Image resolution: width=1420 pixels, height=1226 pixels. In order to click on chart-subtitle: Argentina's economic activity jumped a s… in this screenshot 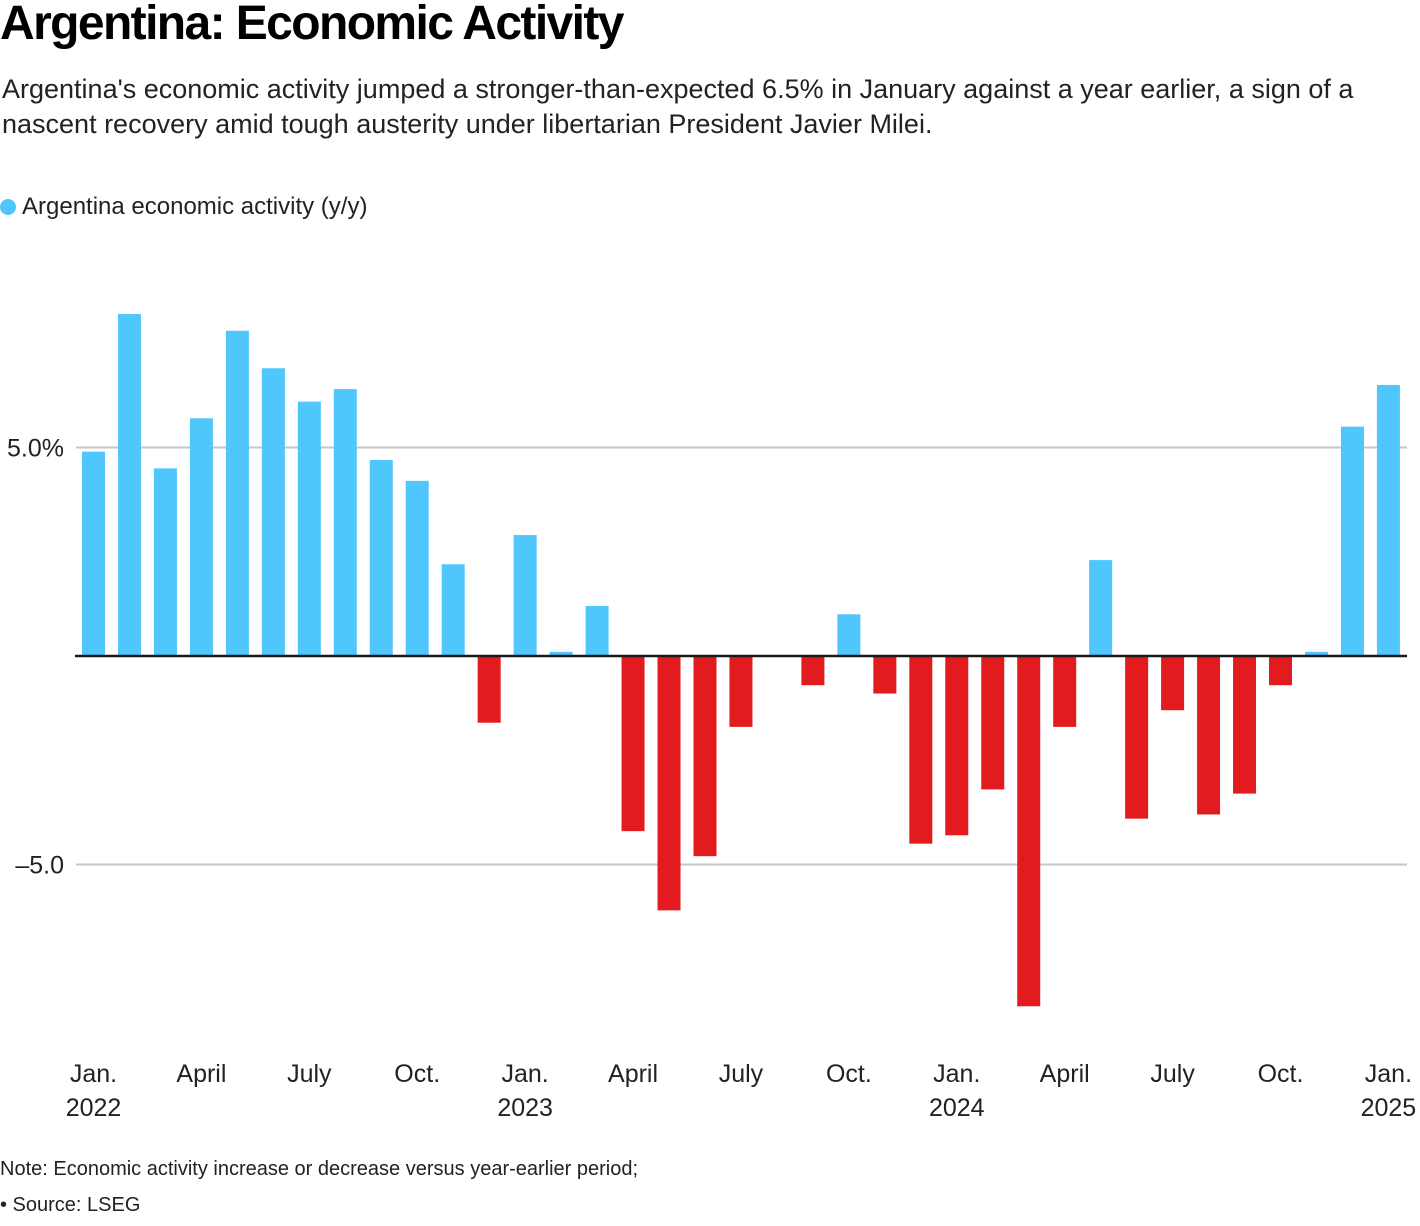, I will do `click(678, 106)`.